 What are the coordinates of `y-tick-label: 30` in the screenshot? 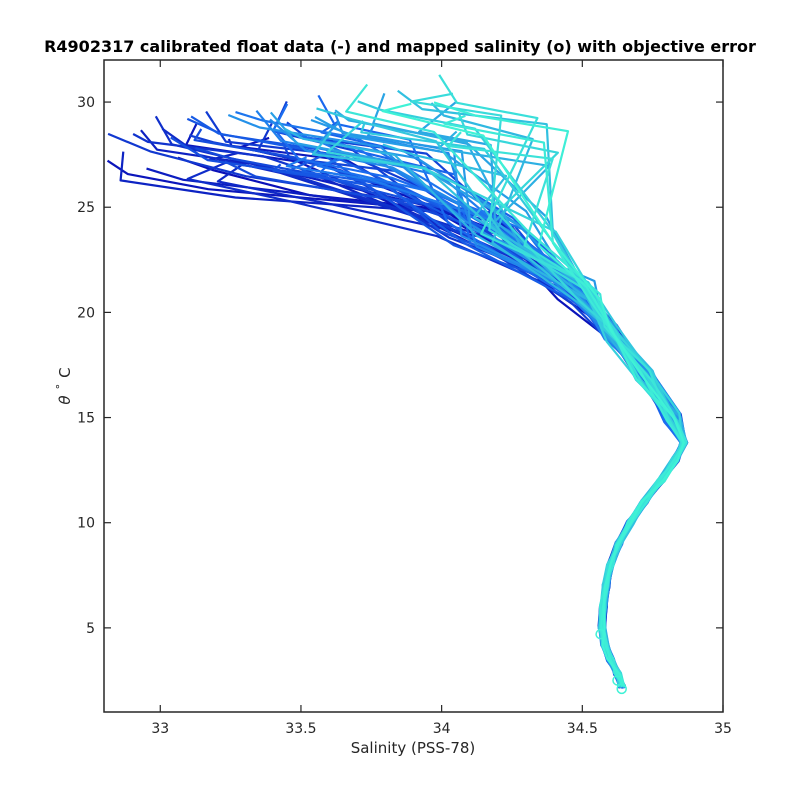 It's located at (86, 103).